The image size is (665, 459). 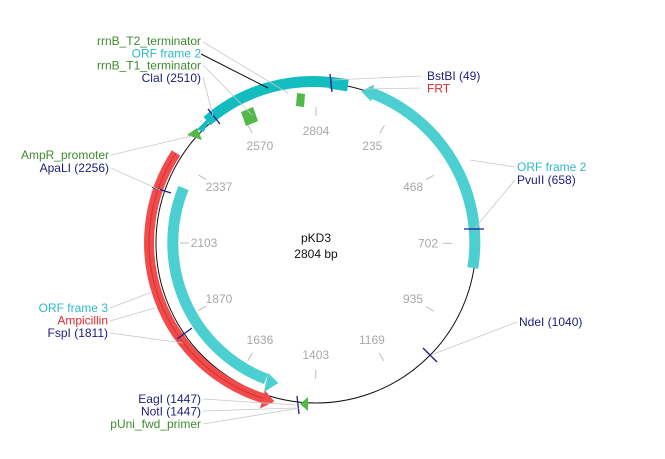 What do you see at coordinates (65, 155) in the screenshot?
I see `label-ampr-promoter: AmpR_promoter` at bounding box center [65, 155].